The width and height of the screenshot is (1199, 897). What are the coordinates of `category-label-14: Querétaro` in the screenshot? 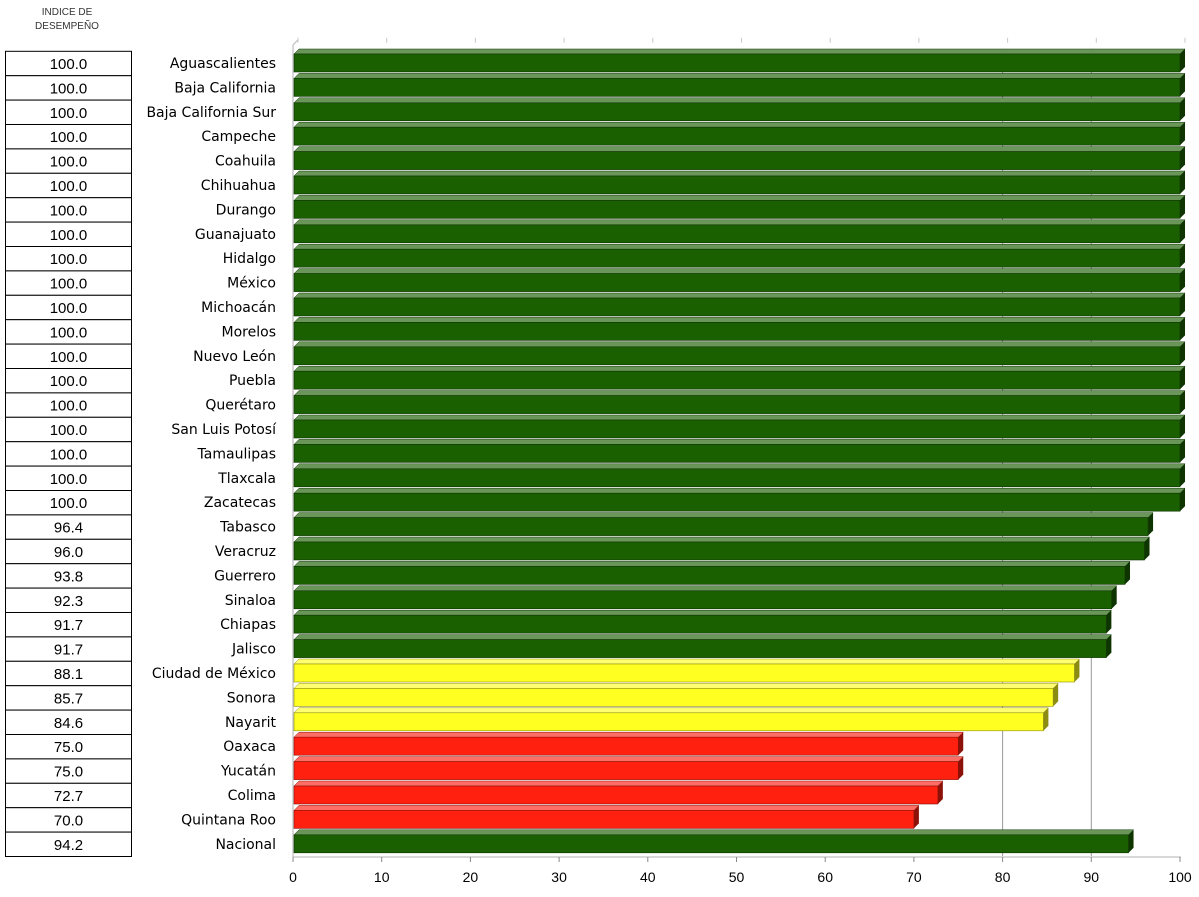 It's located at (240, 406).